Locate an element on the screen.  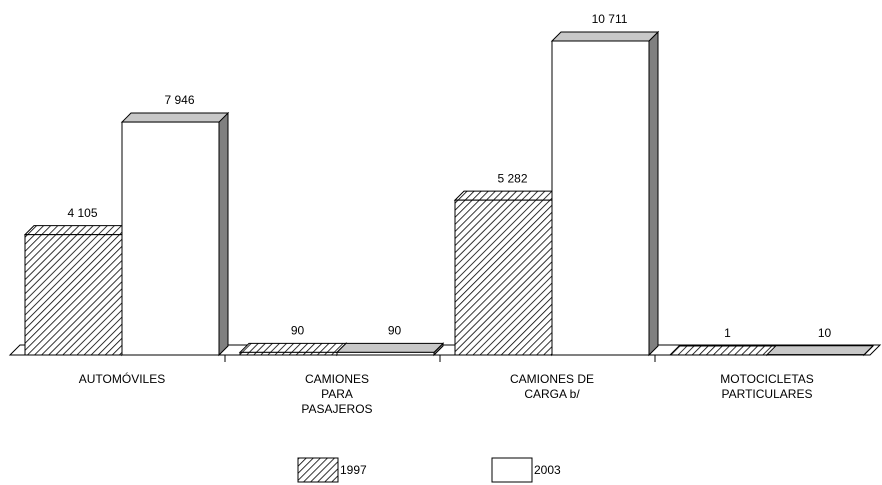
value-label: 7 946 is located at coordinates (179, 100).